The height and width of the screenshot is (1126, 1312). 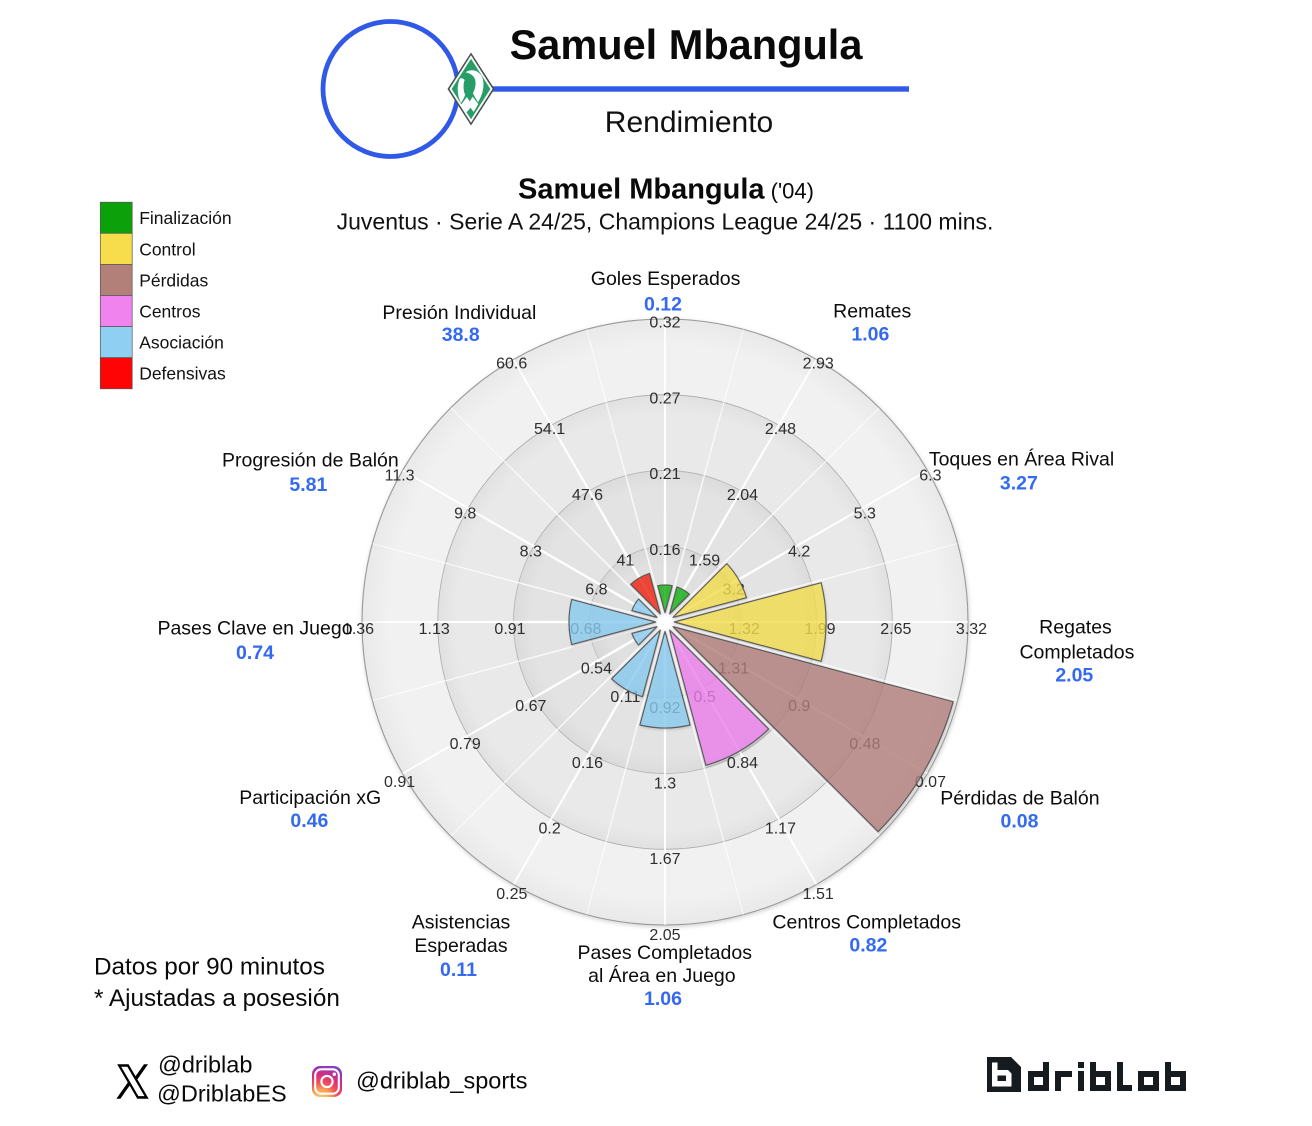 I want to click on svg-text: 5.81, so click(x=308, y=485).